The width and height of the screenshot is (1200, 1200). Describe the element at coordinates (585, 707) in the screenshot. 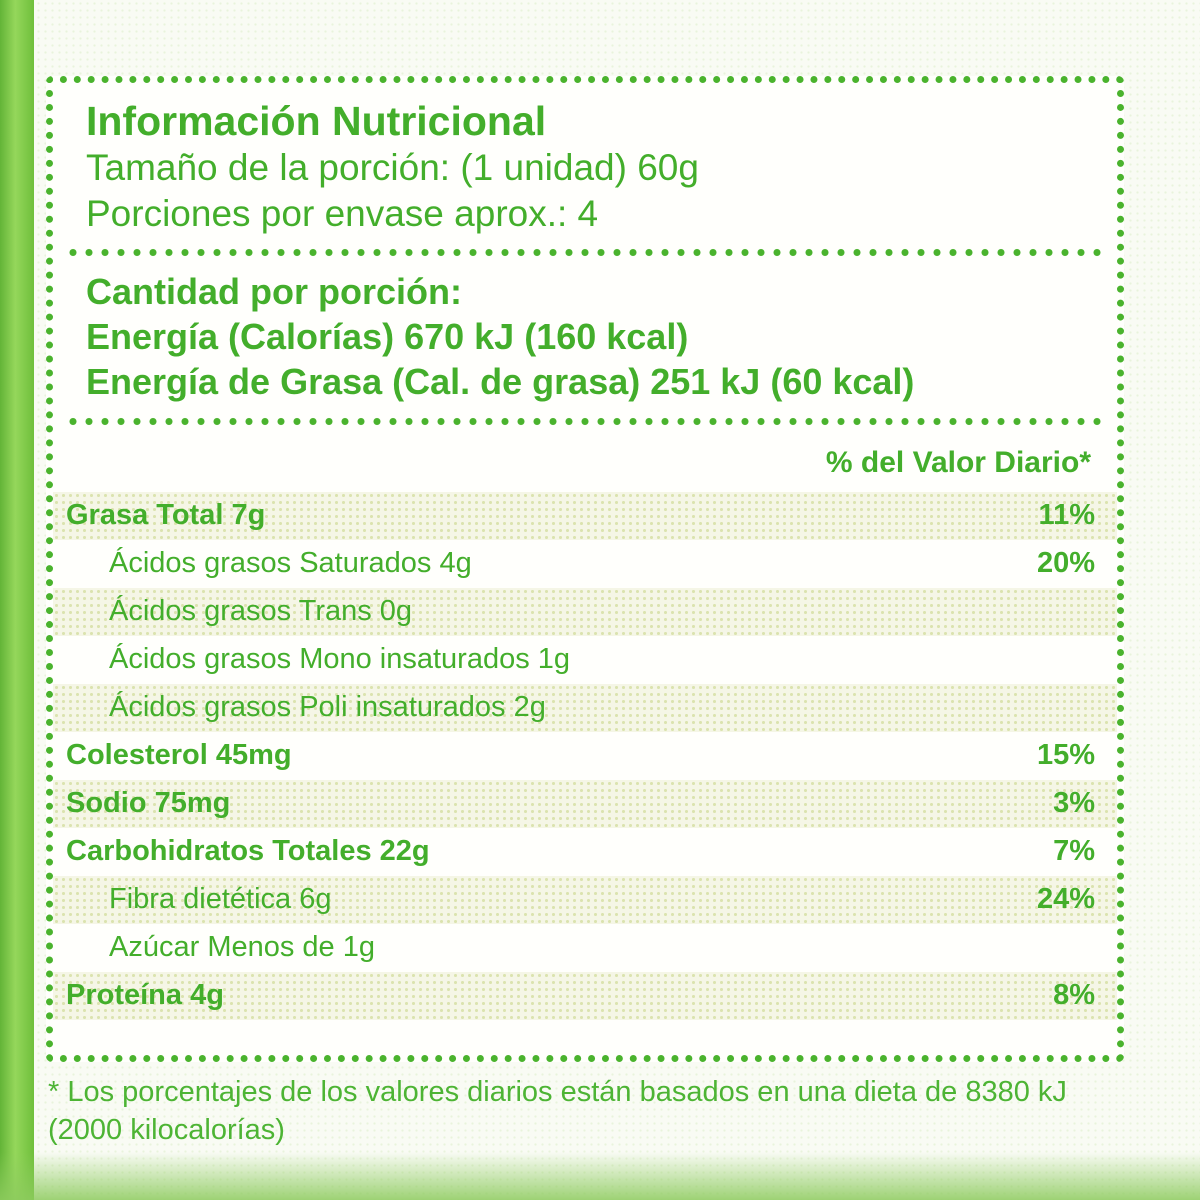

I see `table-row-poliinsaturados: Ácidos grasos Poli insaturados 2g` at that location.